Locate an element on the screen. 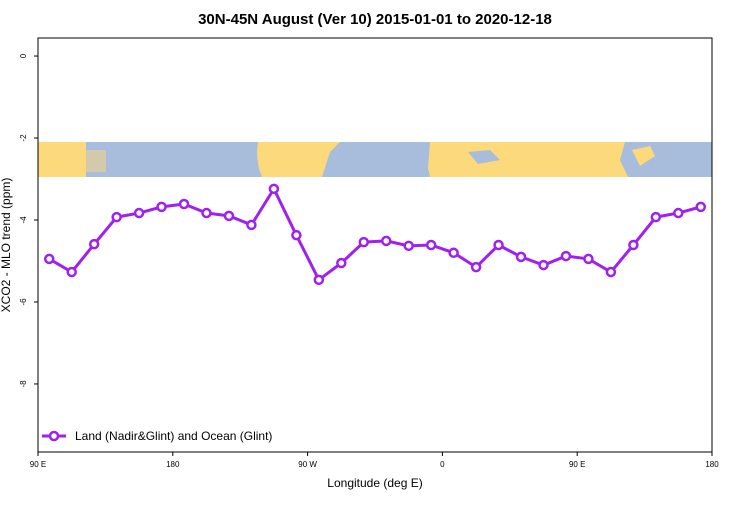 The image size is (750, 505). y-tick-label: -8 is located at coordinates (23, 384).